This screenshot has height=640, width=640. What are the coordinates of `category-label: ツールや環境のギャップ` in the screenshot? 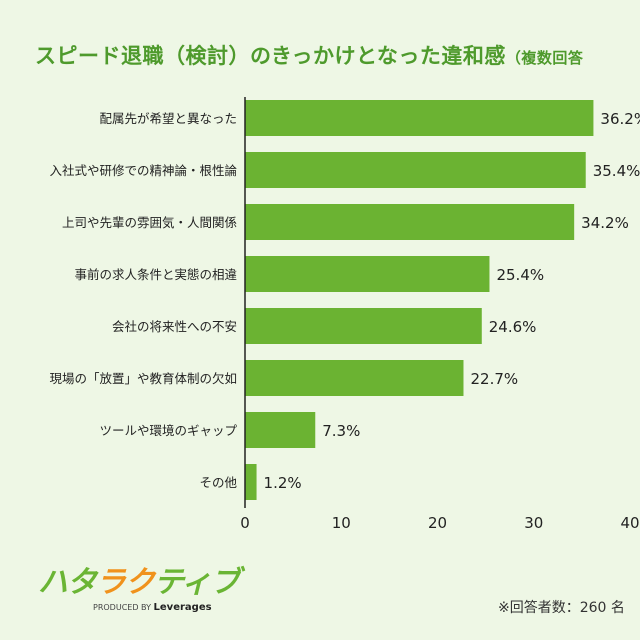 It's located at (168, 430).